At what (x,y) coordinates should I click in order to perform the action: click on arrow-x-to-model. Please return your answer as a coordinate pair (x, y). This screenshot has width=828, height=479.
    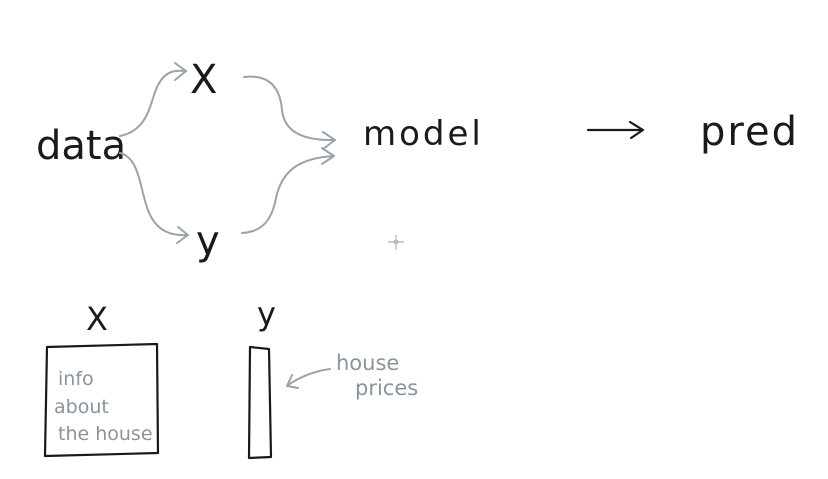
    Looking at the image, I should click on (289, 112).